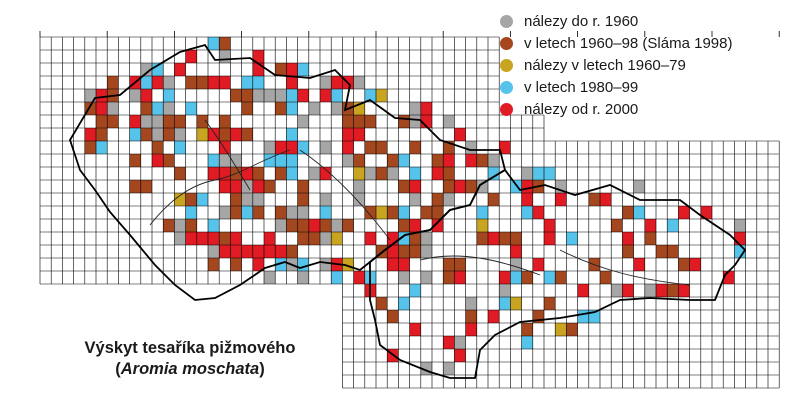  Describe the element at coordinates (506, 21) in the screenshot. I see `legend-marker-grey` at that location.